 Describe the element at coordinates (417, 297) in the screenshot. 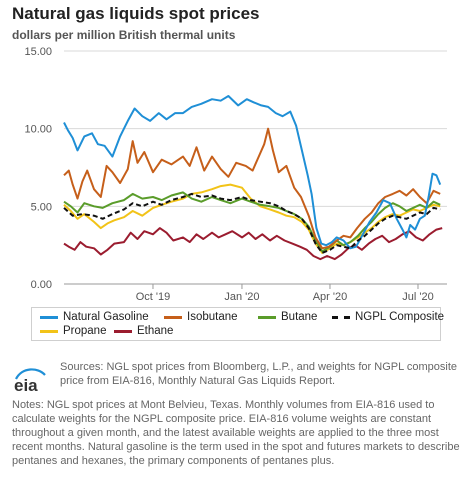

I see `x-tick-label: Jul '20` at that location.